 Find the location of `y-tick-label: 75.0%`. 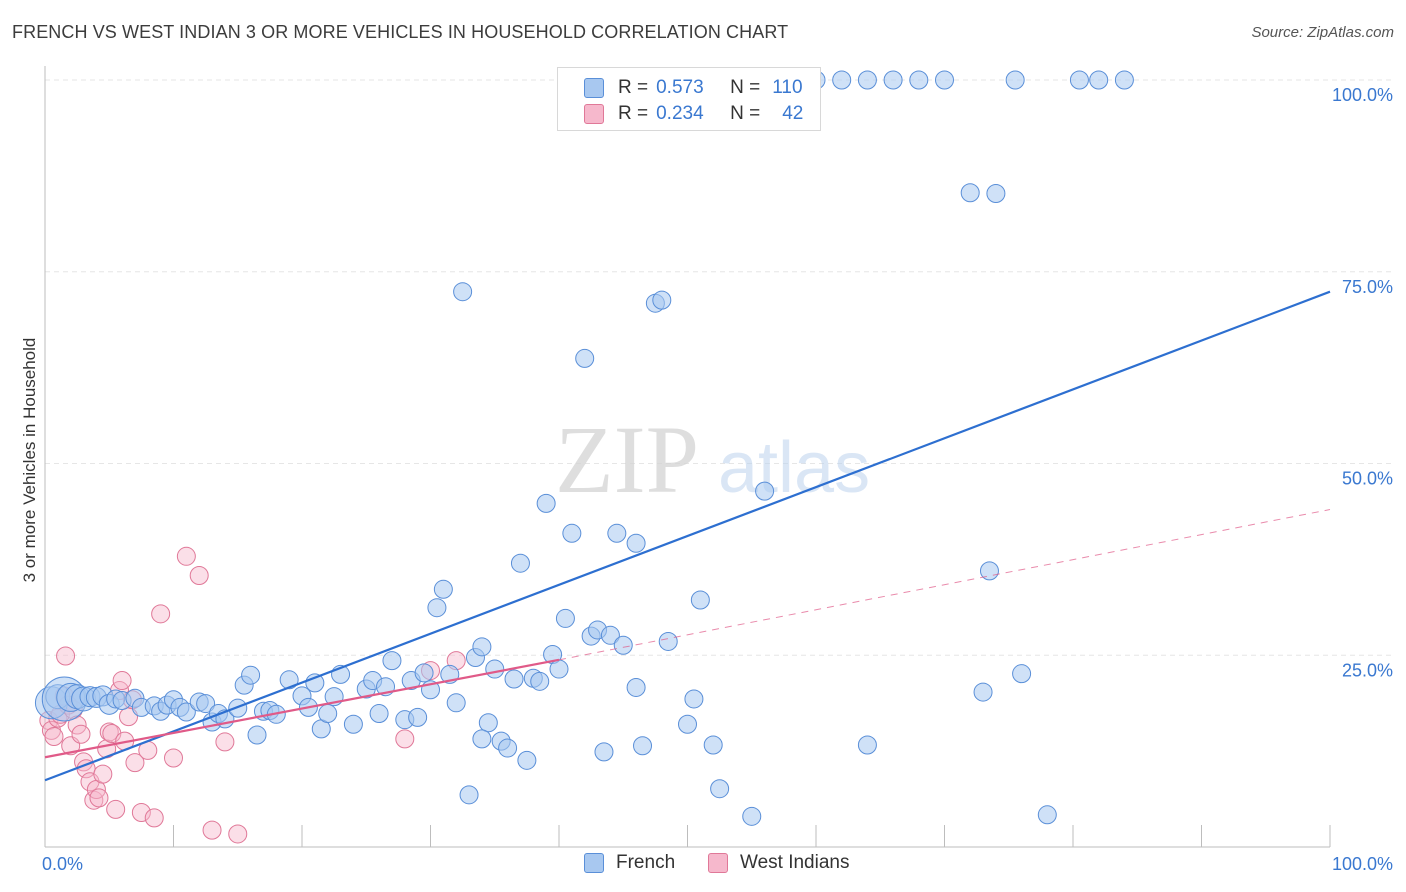

y-tick-label: 75.0% is located at coordinates (1367, 287).